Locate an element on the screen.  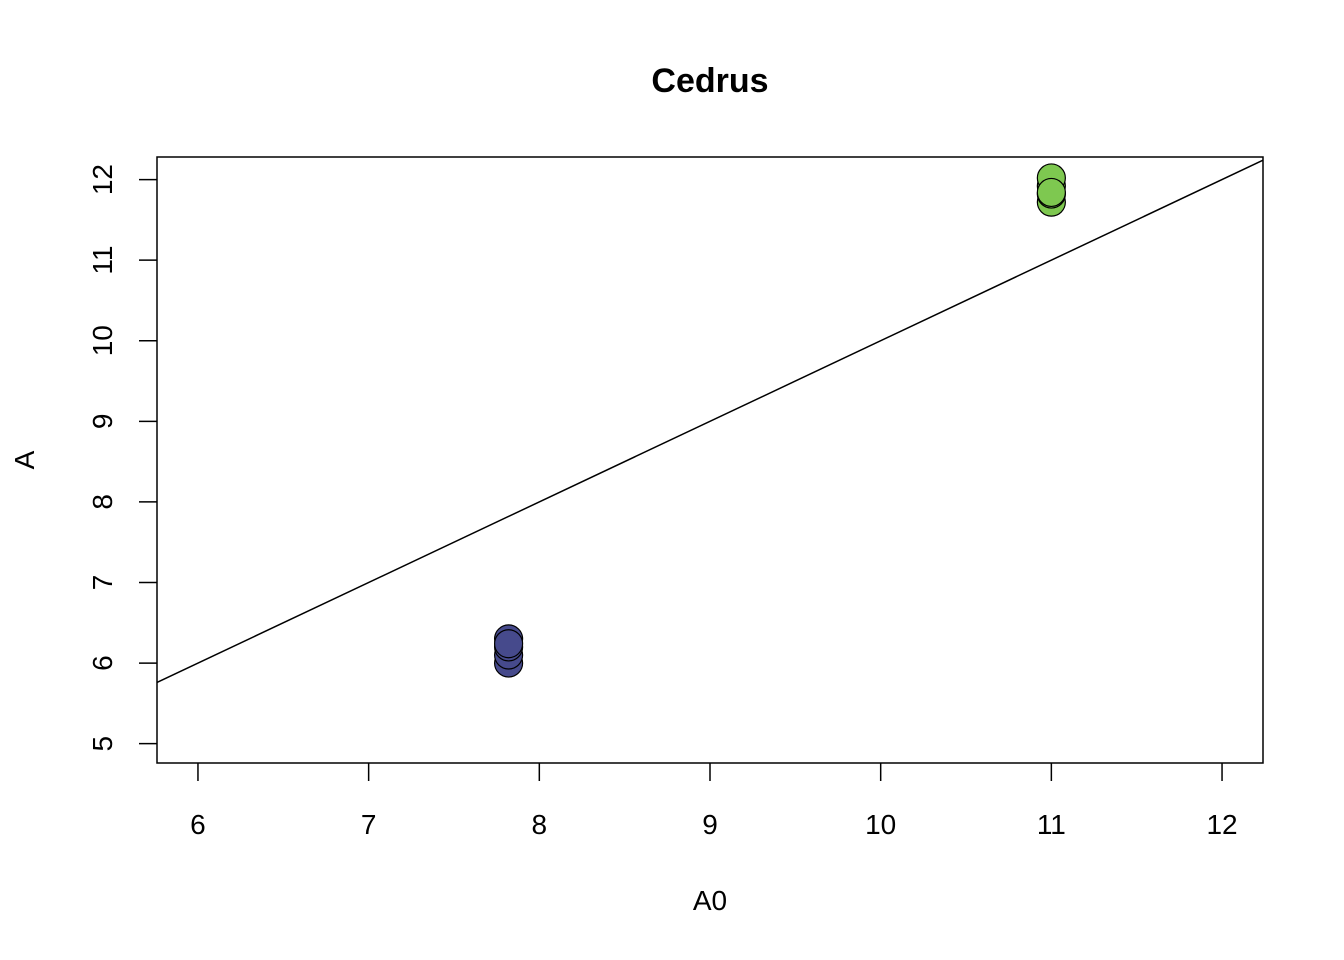
y-tick-label: 10 is located at coordinates (102, 340).